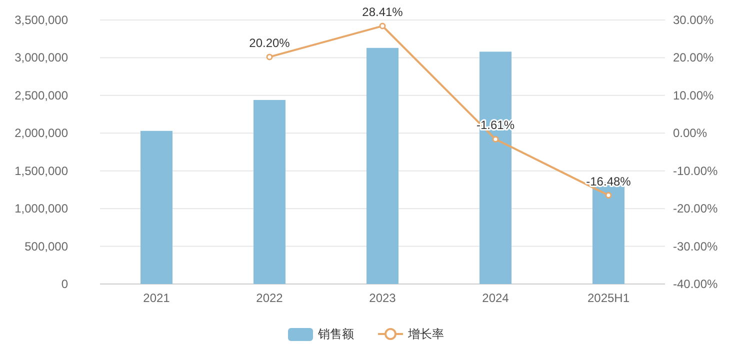 Image resolution: width=736 pixels, height=349 pixels. Describe the element at coordinates (695, 209) in the screenshot. I see `y2-tick-label: -20.00%` at that location.